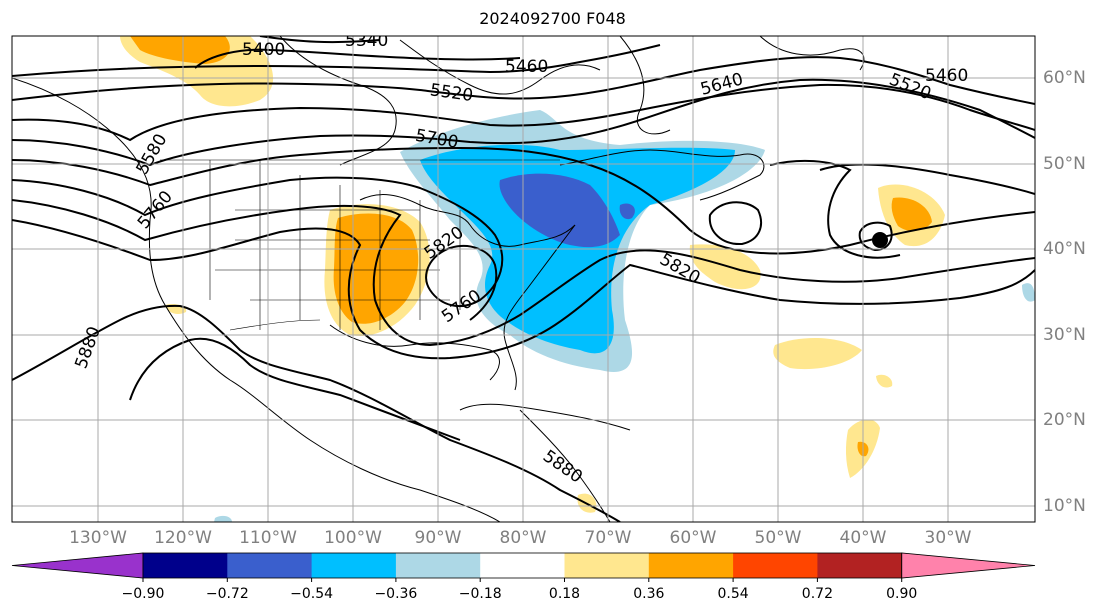 The width and height of the screenshot is (1105, 615). What do you see at coordinates (1064, 335) in the screenshot?
I see `lat-label: 30°N` at bounding box center [1064, 335].